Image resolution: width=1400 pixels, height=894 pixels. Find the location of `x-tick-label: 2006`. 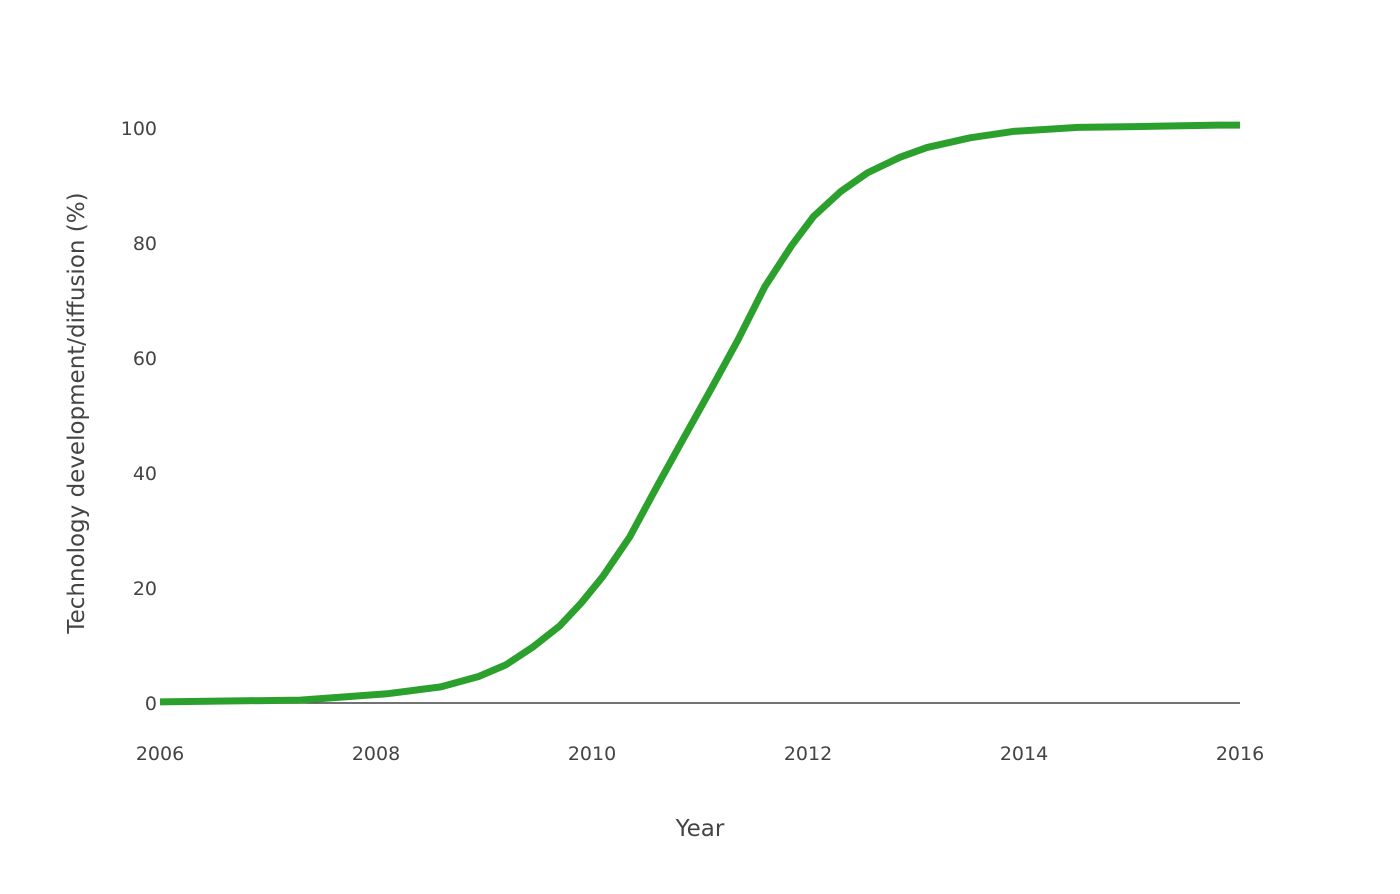

x-tick-label: 2006 is located at coordinates (160, 754).